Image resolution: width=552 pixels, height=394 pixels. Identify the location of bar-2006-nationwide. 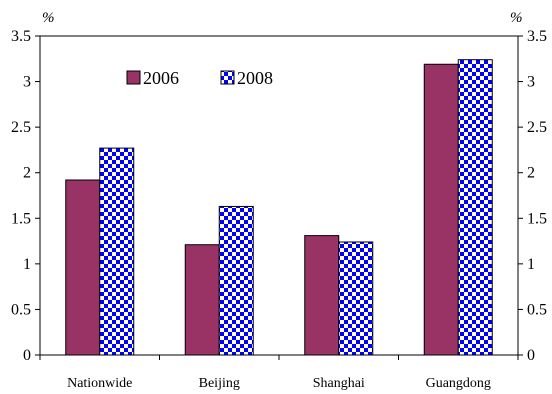
(83, 267).